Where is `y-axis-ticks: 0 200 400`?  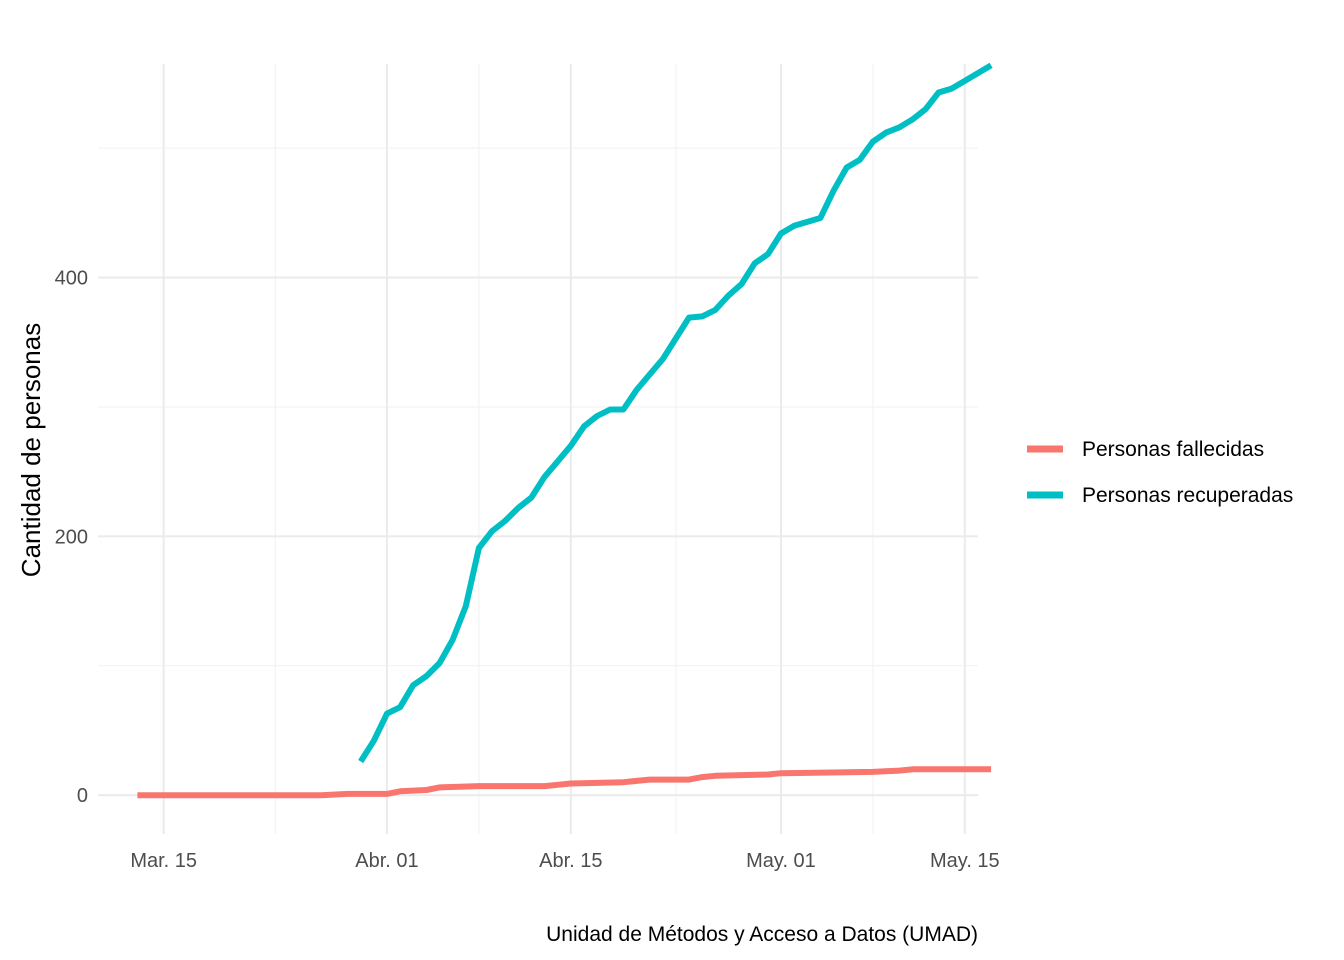 y-axis-ticks: 0 200 400 is located at coordinates (71, 538).